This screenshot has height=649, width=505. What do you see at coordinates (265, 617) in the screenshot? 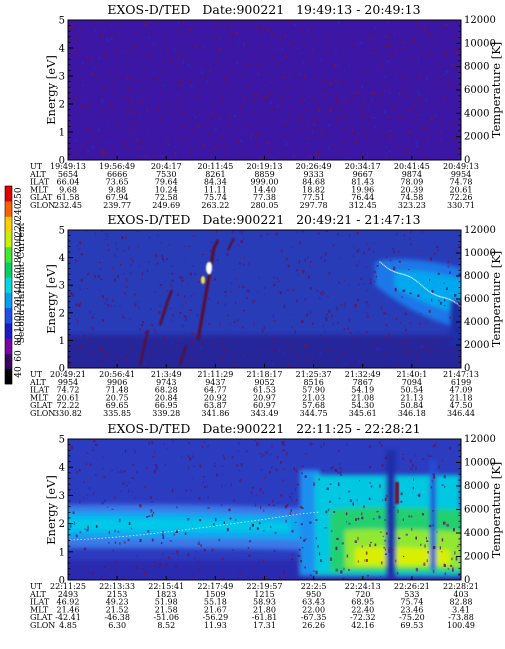
I see `panel-3-glat-value: -61.81` at bounding box center [265, 617].